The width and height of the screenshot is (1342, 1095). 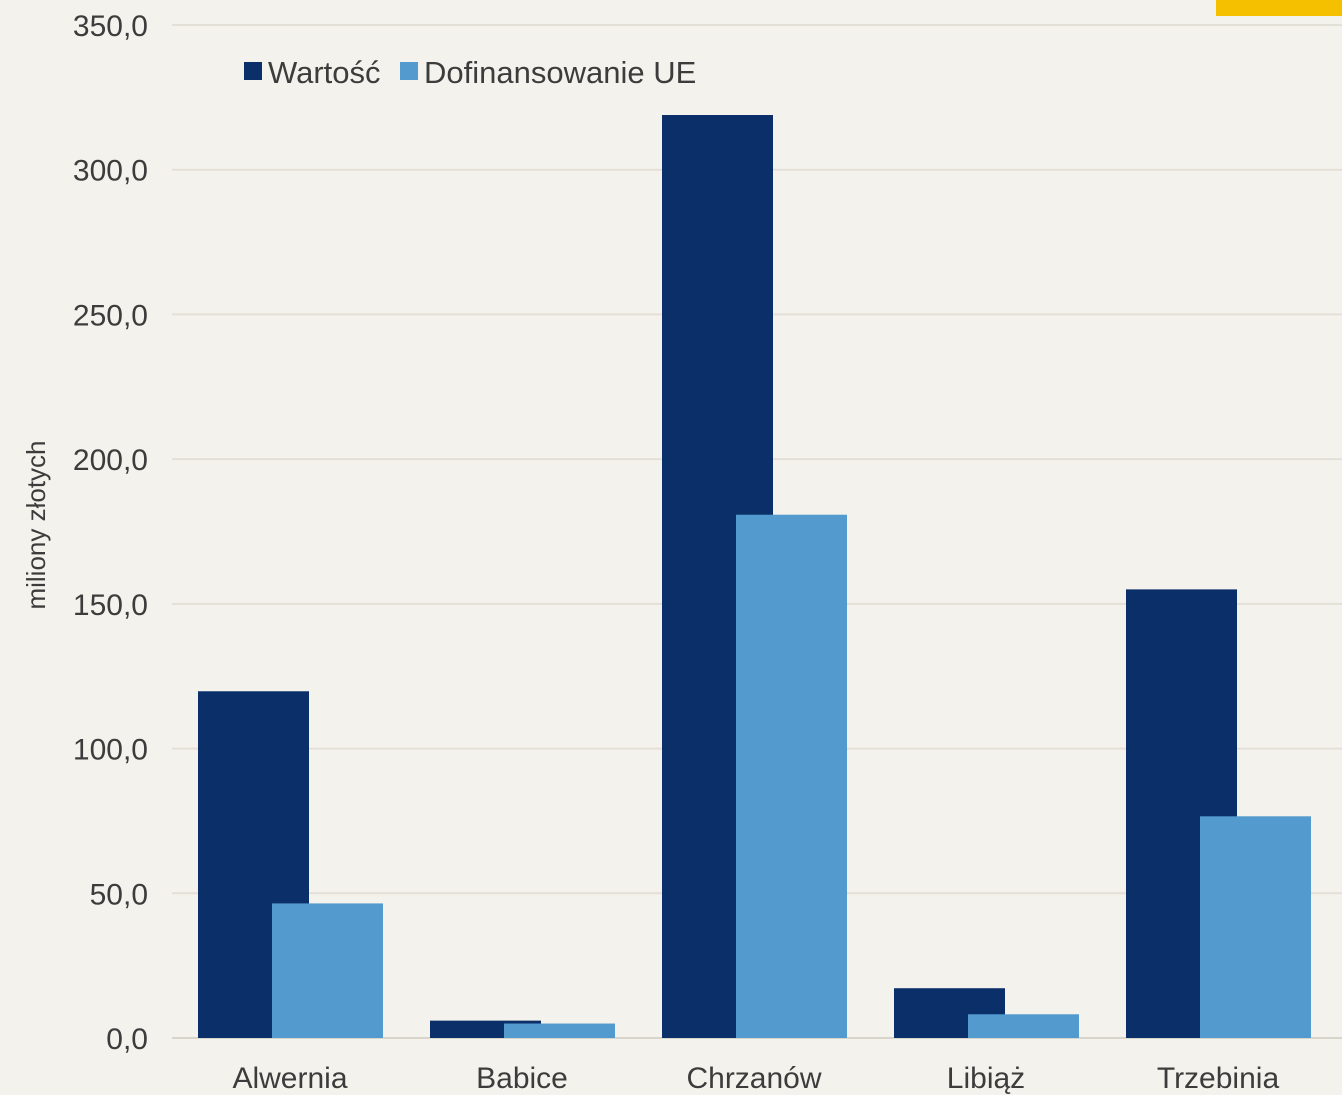 I want to click on x-category-label: Chrzanów, so click(x=753, y=1078).